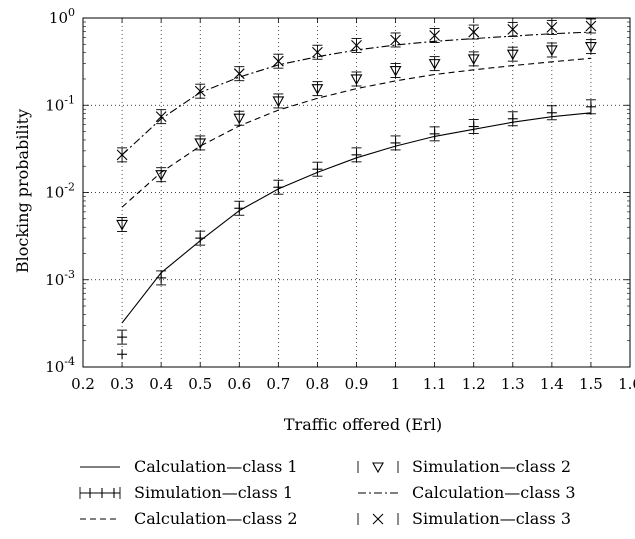  What do you see at coordinates (216, 518) in the screenshot?
I see `legend-label: Calculation—class 2` at bounding box center [216, 518].